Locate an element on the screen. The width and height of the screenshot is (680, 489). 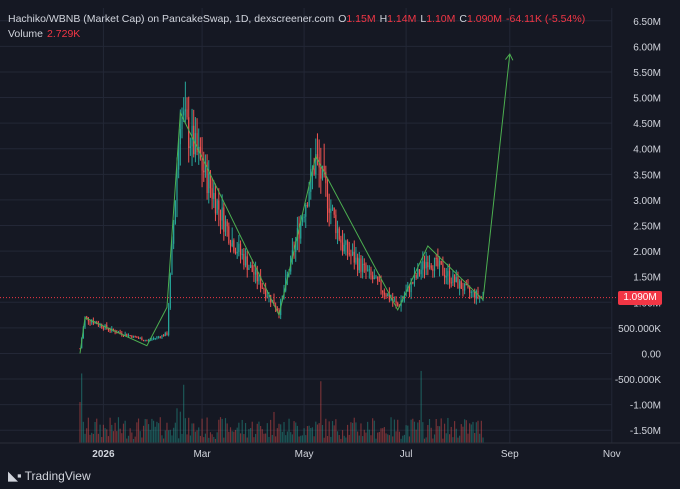
y-tick-label: 6.50M is located at coordinates (647, 22).